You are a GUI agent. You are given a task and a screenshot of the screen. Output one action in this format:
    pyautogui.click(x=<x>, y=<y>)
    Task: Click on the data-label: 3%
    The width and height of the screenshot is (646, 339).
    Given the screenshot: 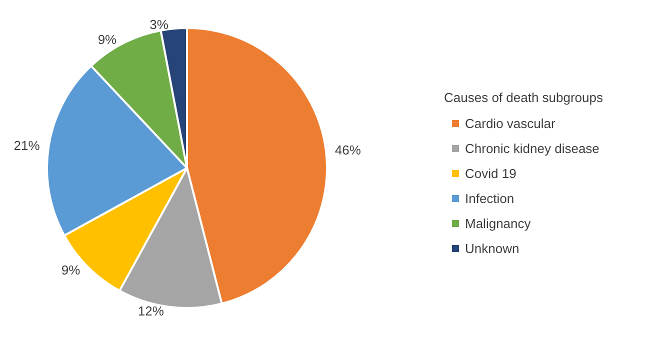 What is the action you would take?
    pyautogui.click(x=159, y=24)
    